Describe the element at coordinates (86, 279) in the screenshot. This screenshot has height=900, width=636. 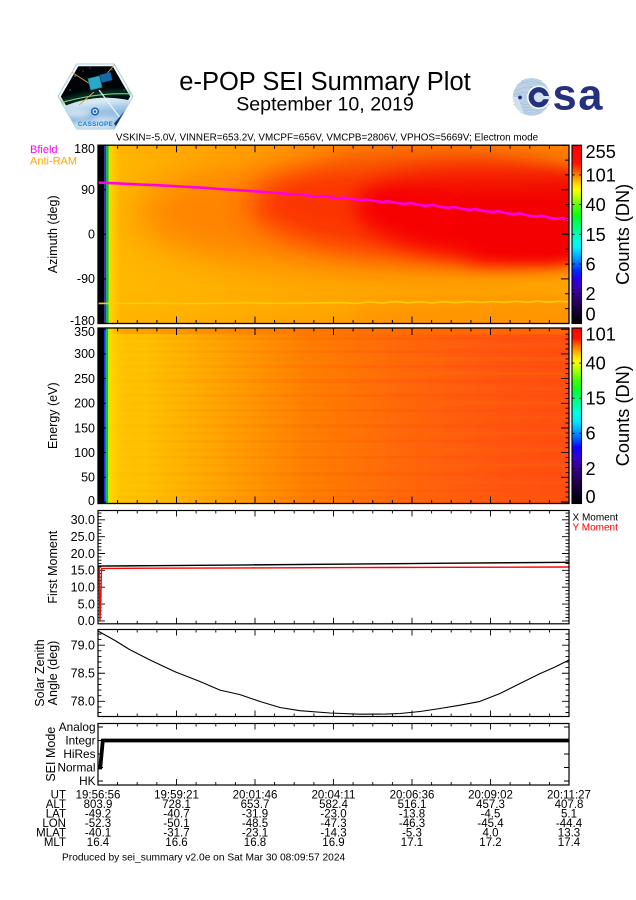
I see `svg-text: -90` at that location.